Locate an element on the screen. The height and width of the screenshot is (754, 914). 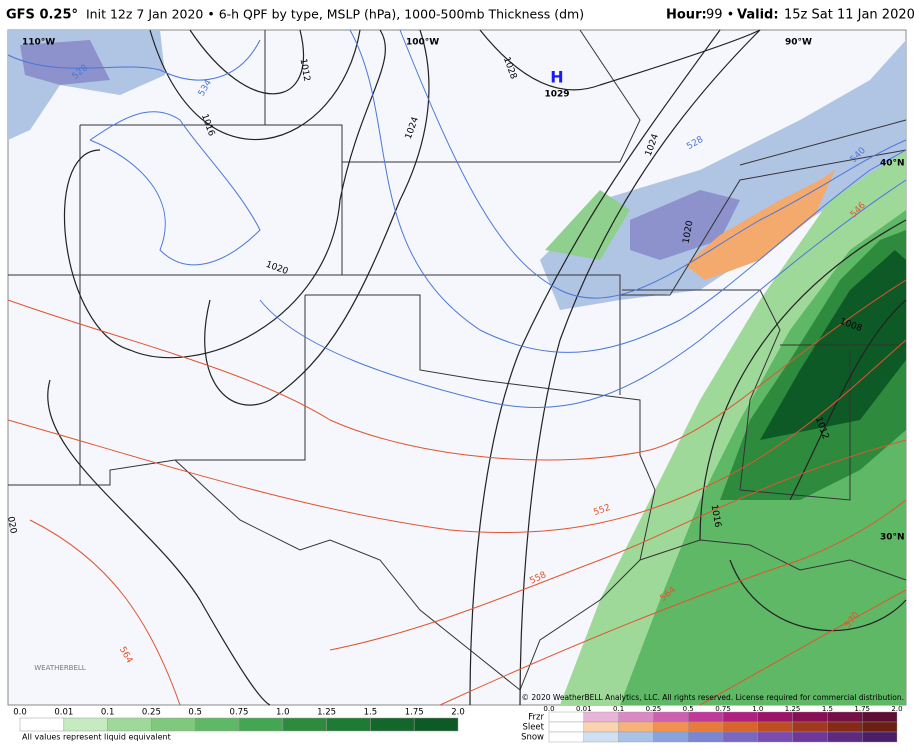
ptype-tick-label: 0.75 is located at coordinates (723, 709).